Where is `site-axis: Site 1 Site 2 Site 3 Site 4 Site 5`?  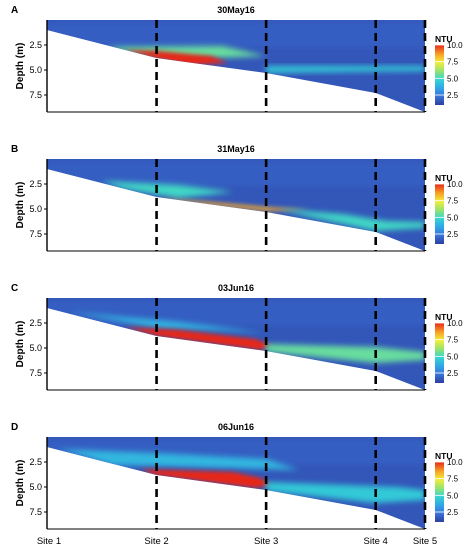
site-axis: Site 1 Site 2 Site 3 Site 4 Site 5 is located at coordinates (237, 541).